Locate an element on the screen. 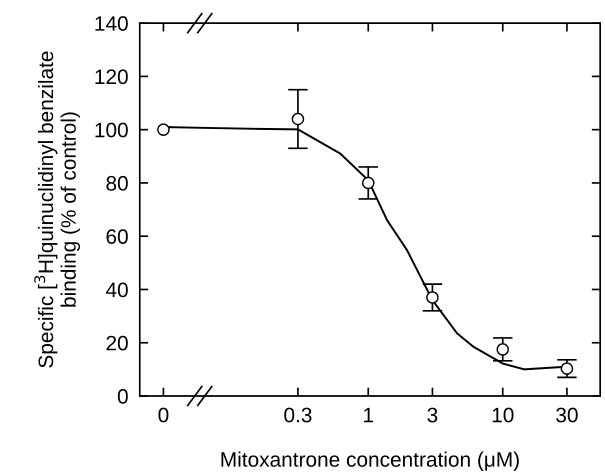 Image resolution: width=605 pixels, height=472 pixels. y-tick-label: 0 is located at coordinates (123, 396).